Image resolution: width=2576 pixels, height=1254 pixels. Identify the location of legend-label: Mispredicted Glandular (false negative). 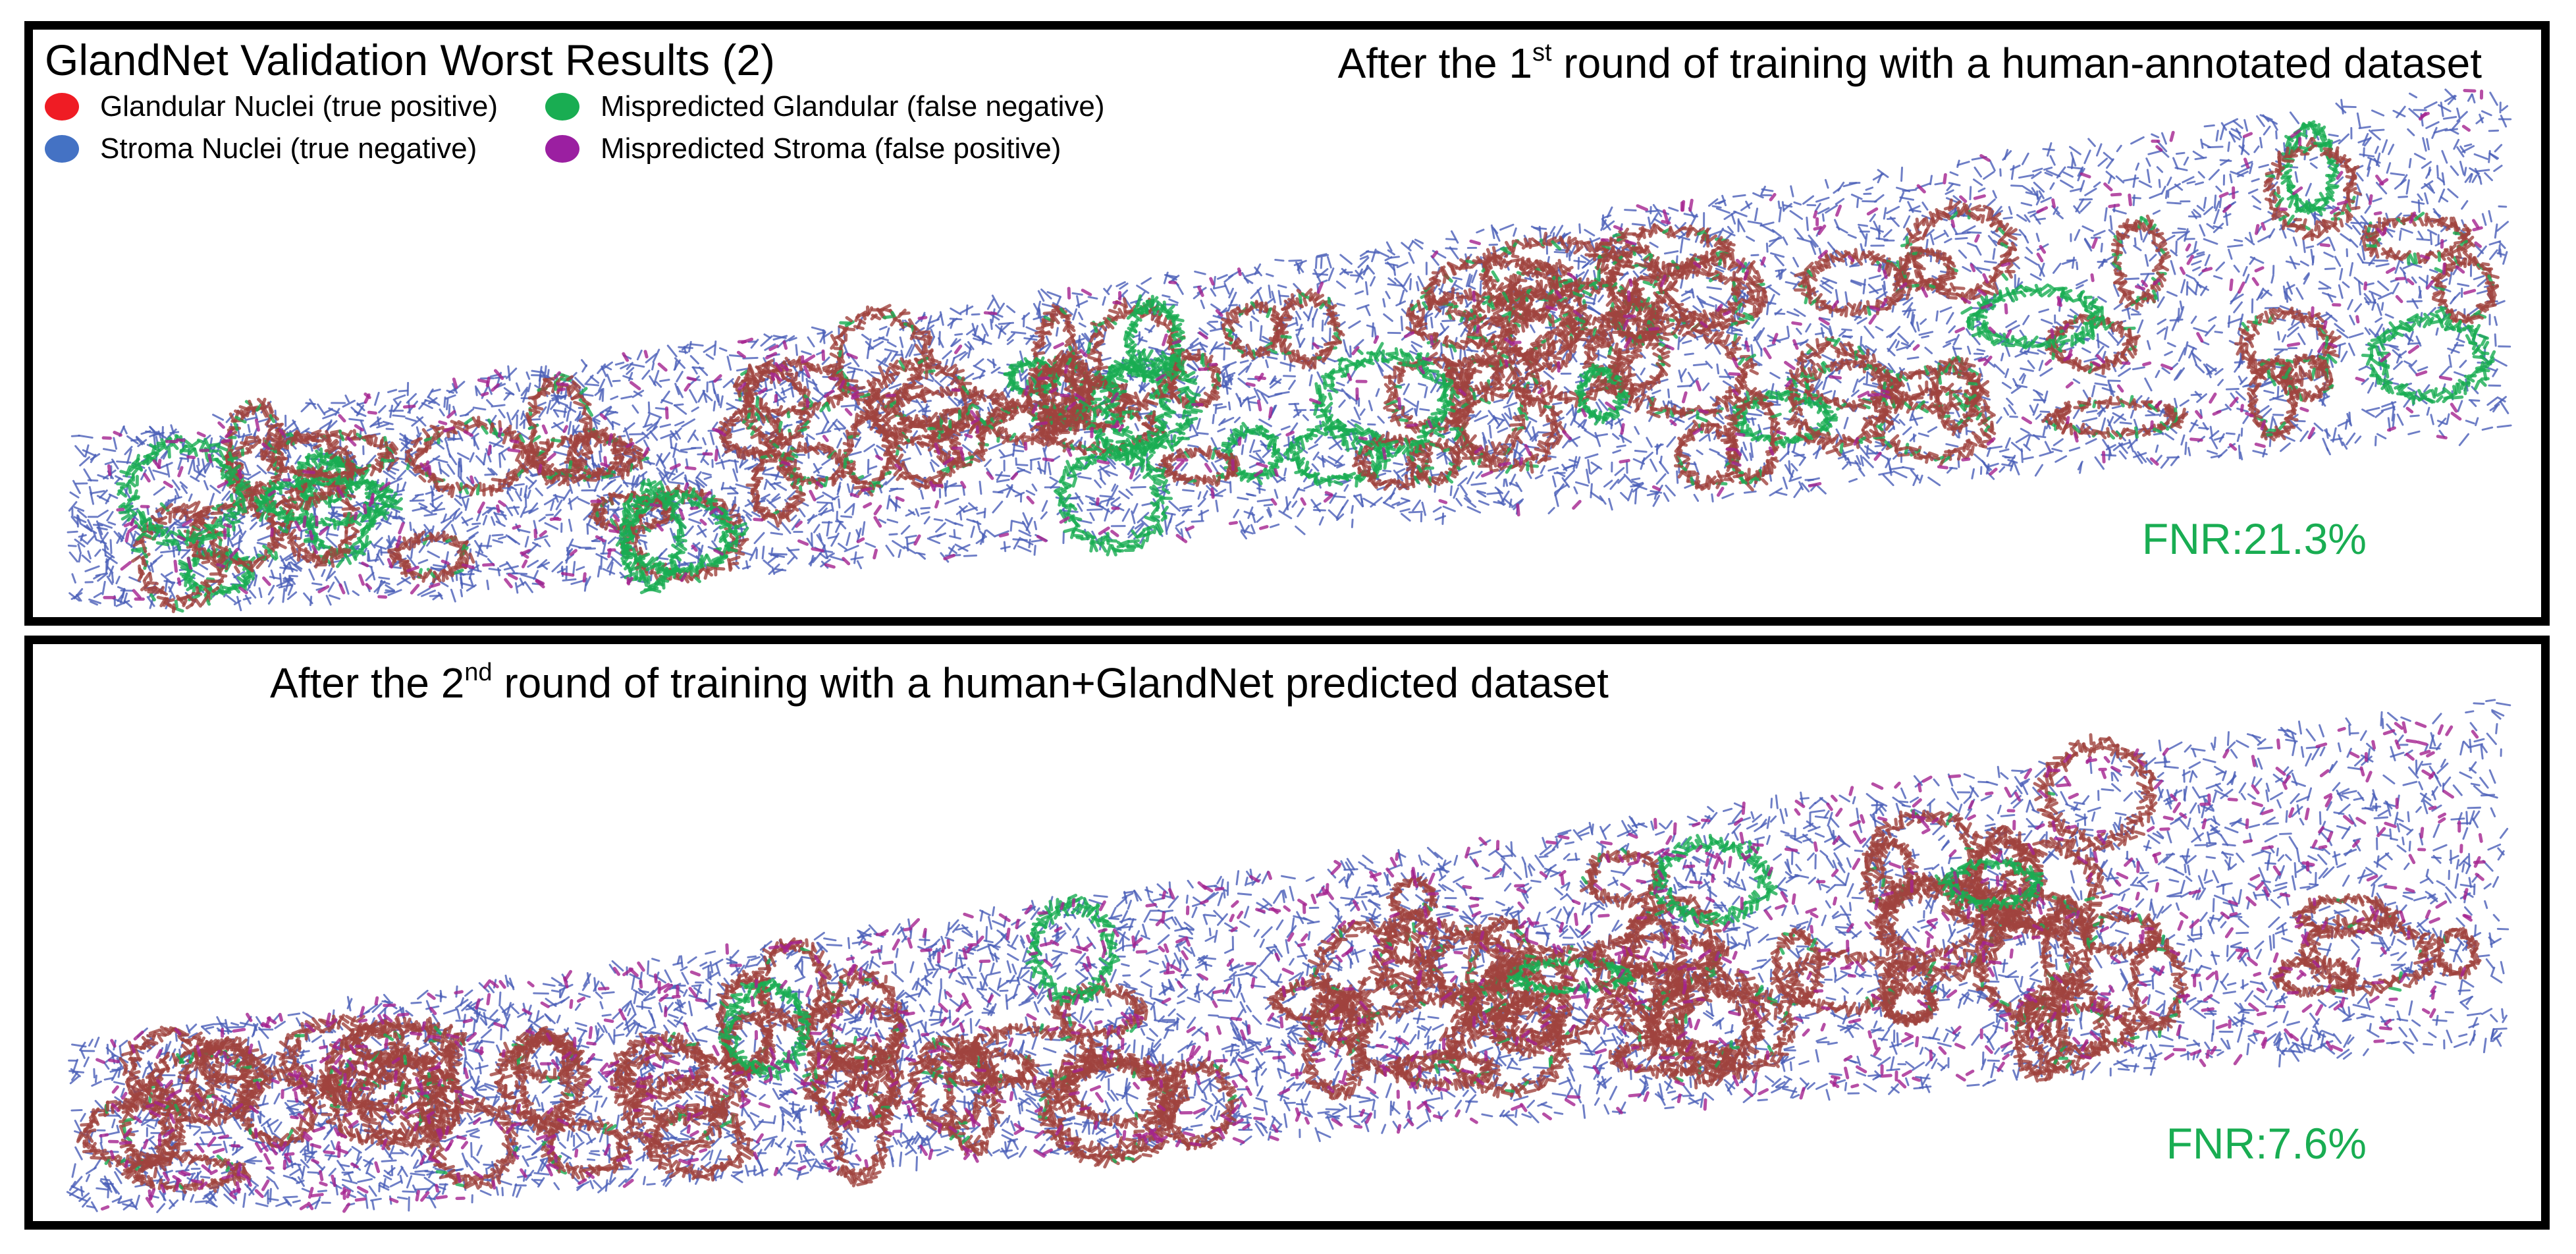
(853, 107).